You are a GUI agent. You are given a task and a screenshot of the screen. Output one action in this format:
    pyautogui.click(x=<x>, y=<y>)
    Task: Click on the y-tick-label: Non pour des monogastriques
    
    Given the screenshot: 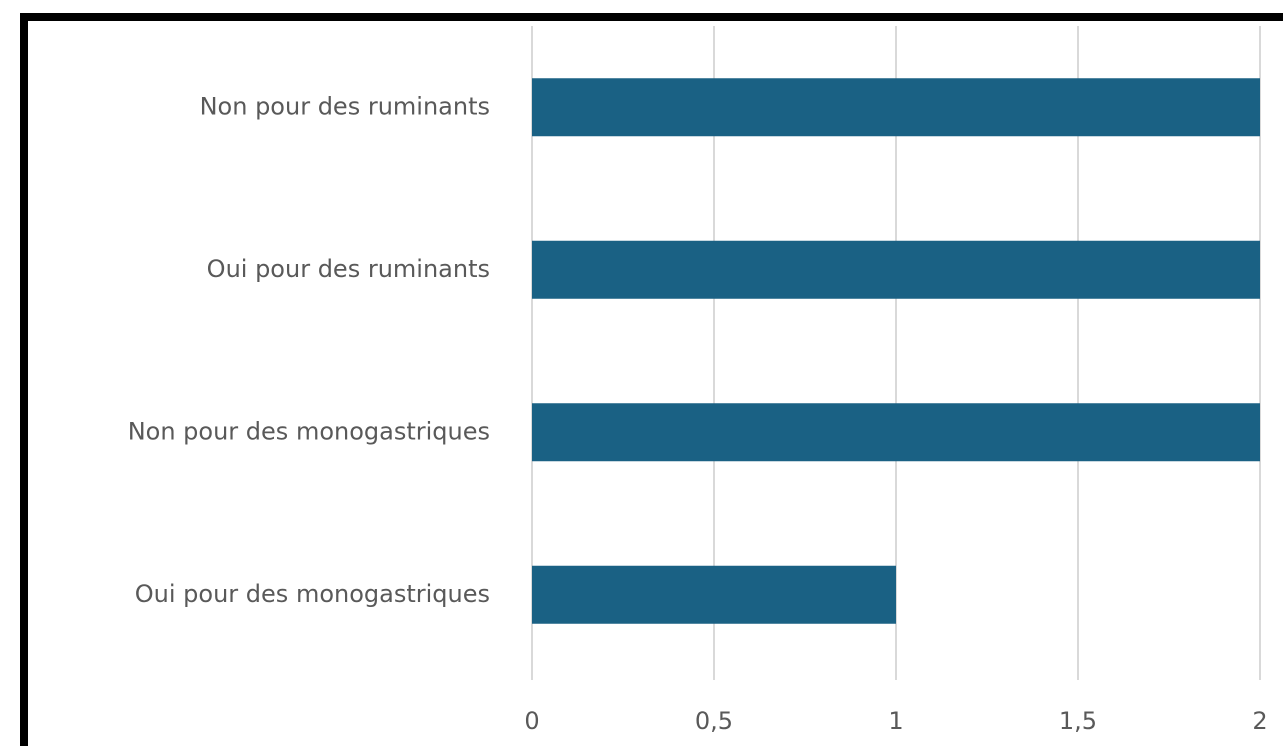 What is the action you would take?
    pyautogui.click(x=309, y=431)
    